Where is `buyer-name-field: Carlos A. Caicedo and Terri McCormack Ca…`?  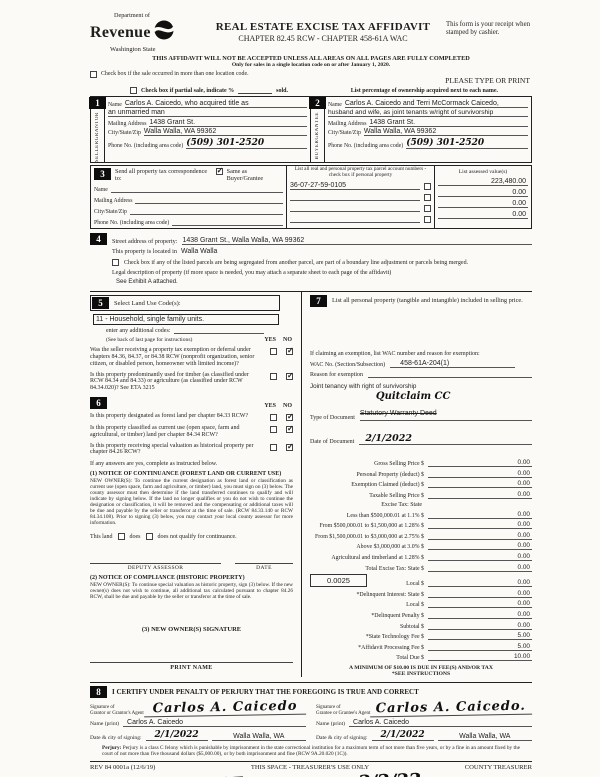
buyer-name-field: Carlos A. Caicedo and Terri McCormack Ca… is located at coordinates (436, 104).